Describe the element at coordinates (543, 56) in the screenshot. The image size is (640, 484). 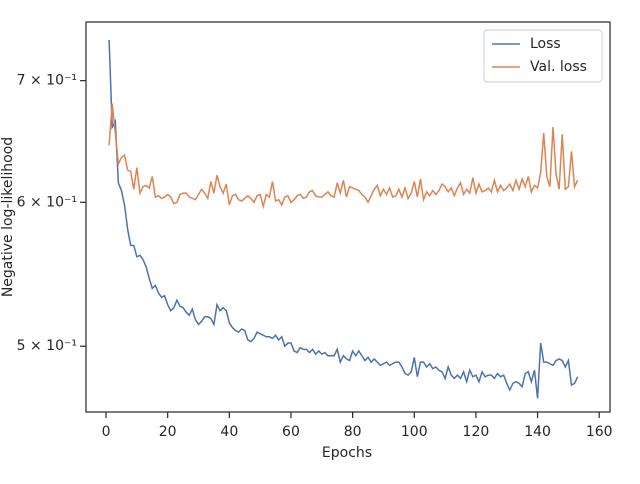
I see `legend-box` at that location.